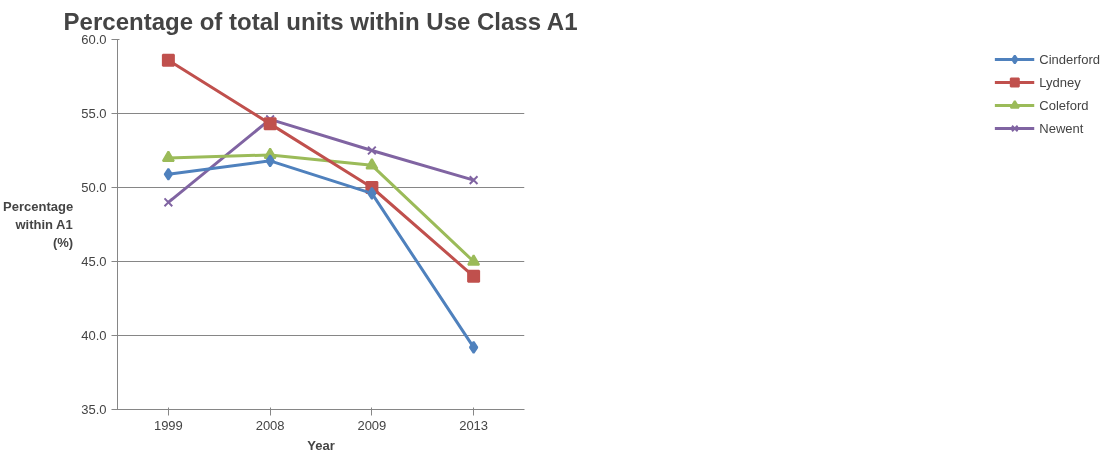 The image size is (1117, 461). Describe the element at coordinates (1069, 59) in the screenshot. I see `legend-label: Cinderford` at that location.